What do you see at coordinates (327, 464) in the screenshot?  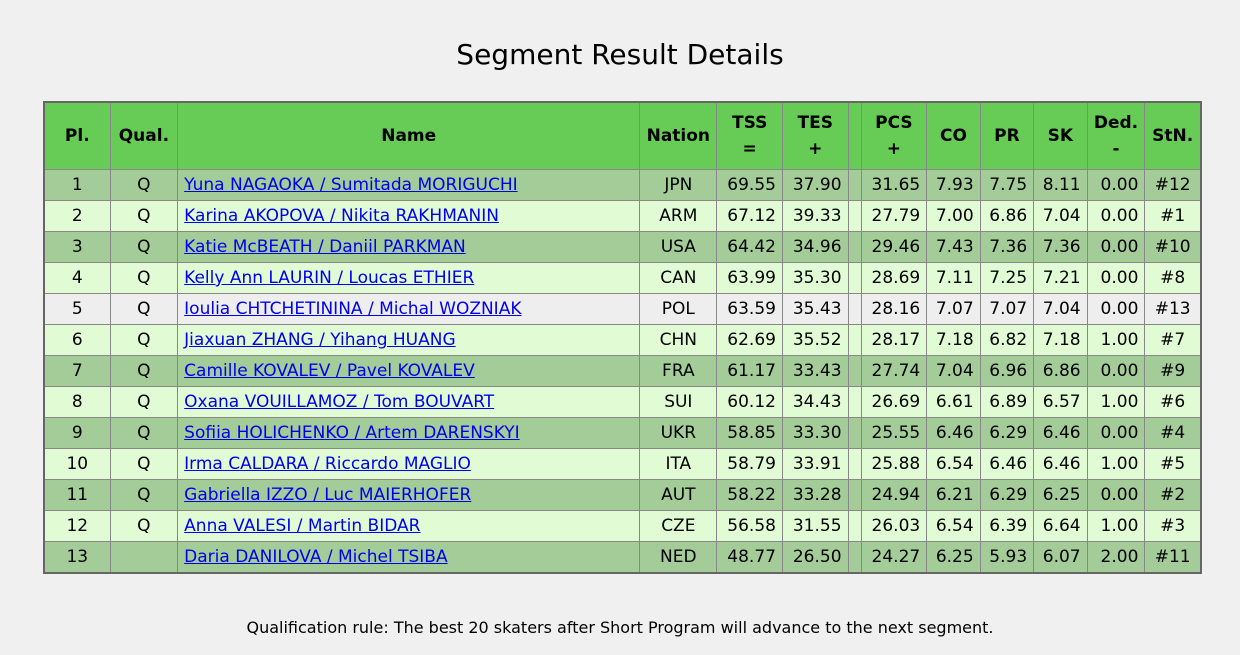 I see `skater-link: Irma CALDARA / Riccardo MAGLIO` at bounding box center [327, 464].